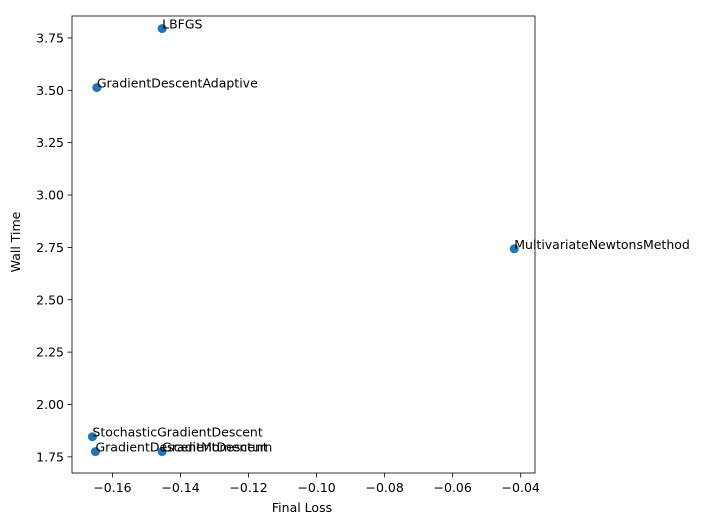 Image resolution: width=719 pixels, height=529 pixels. I want to click on y-tick-label: 3.00, so click(50, 195).